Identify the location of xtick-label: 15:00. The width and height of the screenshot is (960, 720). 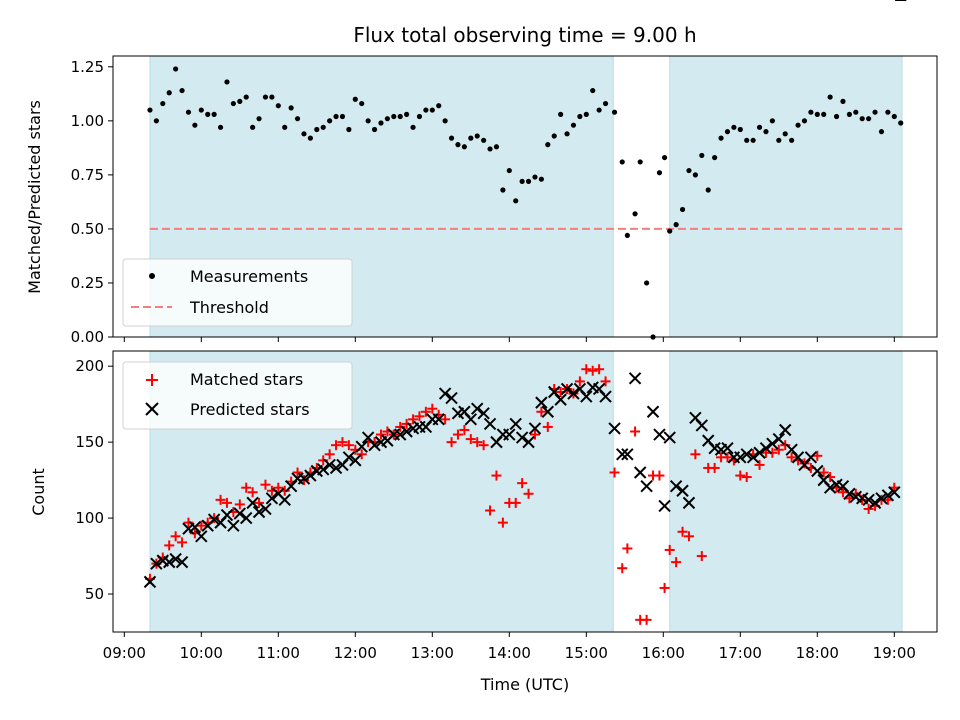
(586, 653).